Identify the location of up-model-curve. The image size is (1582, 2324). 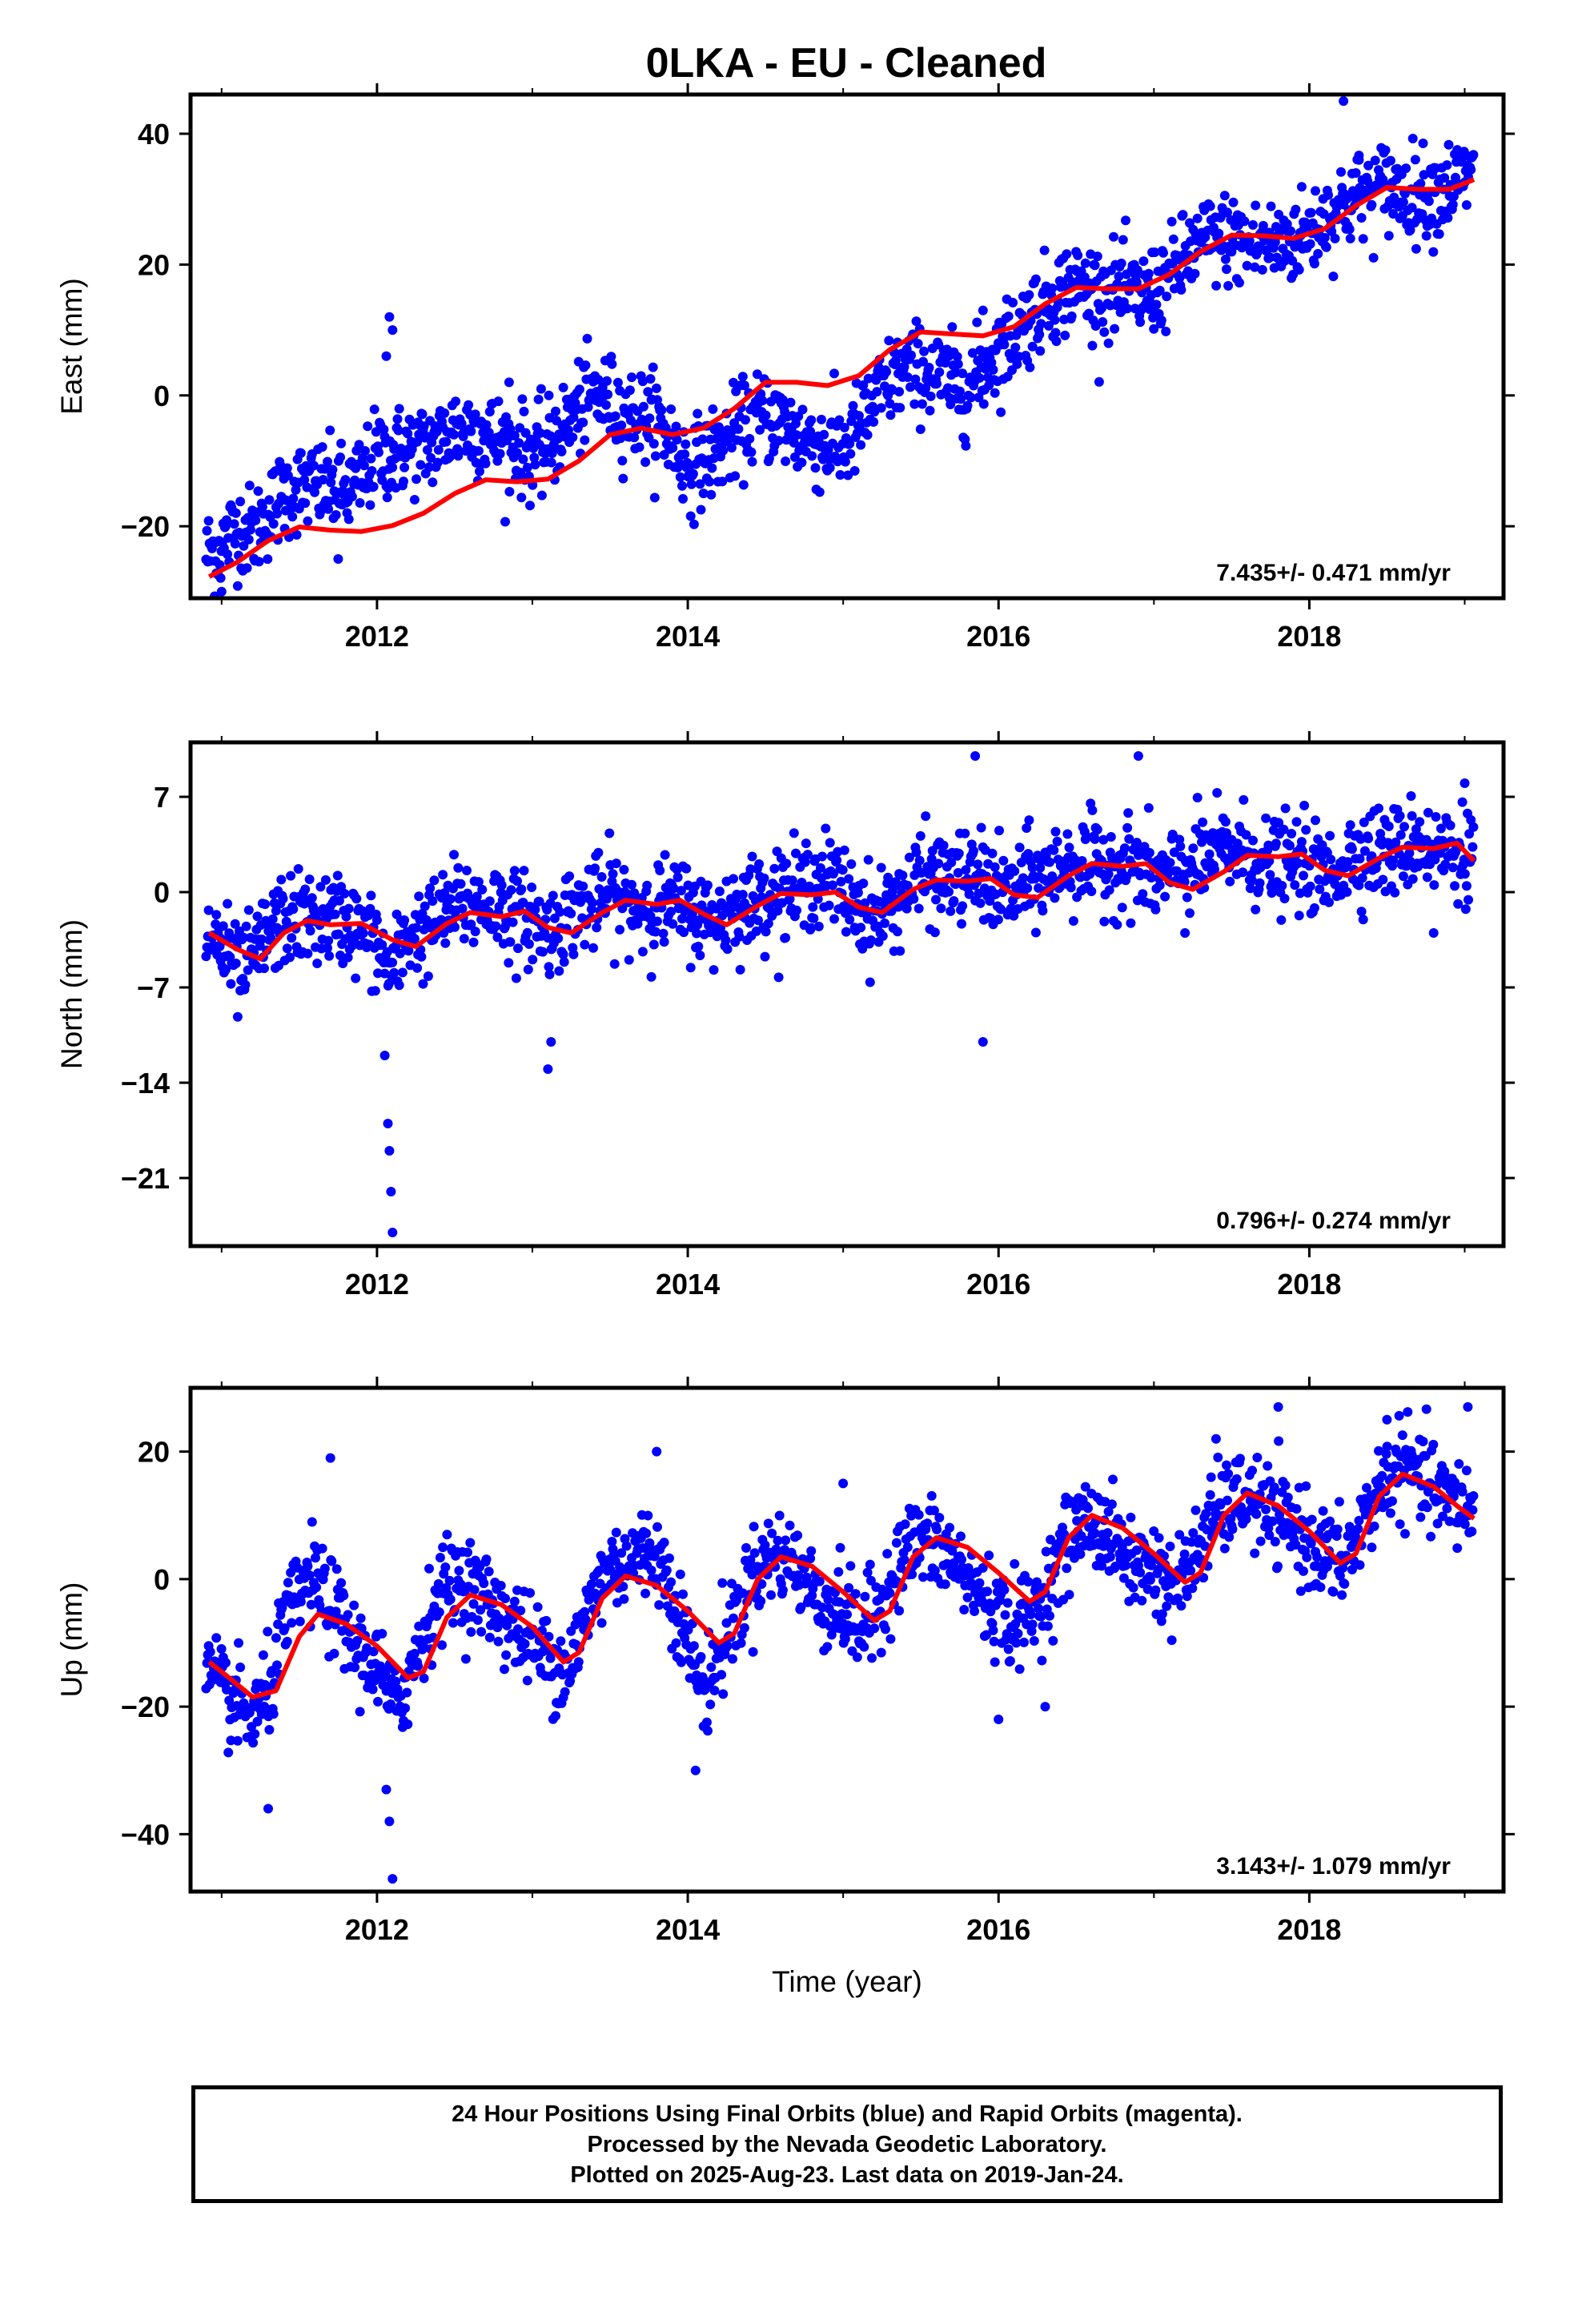
(842, 1585).